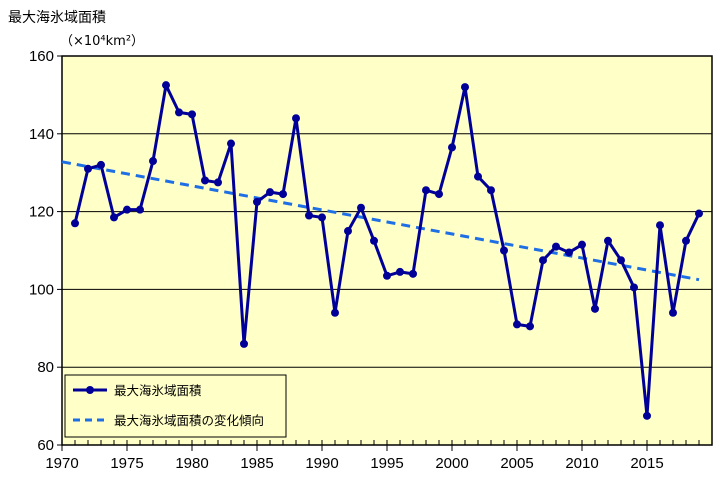 Image resolution: width=726 pixels, height=483 pixels. What do you see at coordinates (354, 458) in the screenshot?
I see `x-axis-ticks: 1970 1975 1980 1985 1990 1995 2000 2005 2010 2015` at bounding box center [354, 458].